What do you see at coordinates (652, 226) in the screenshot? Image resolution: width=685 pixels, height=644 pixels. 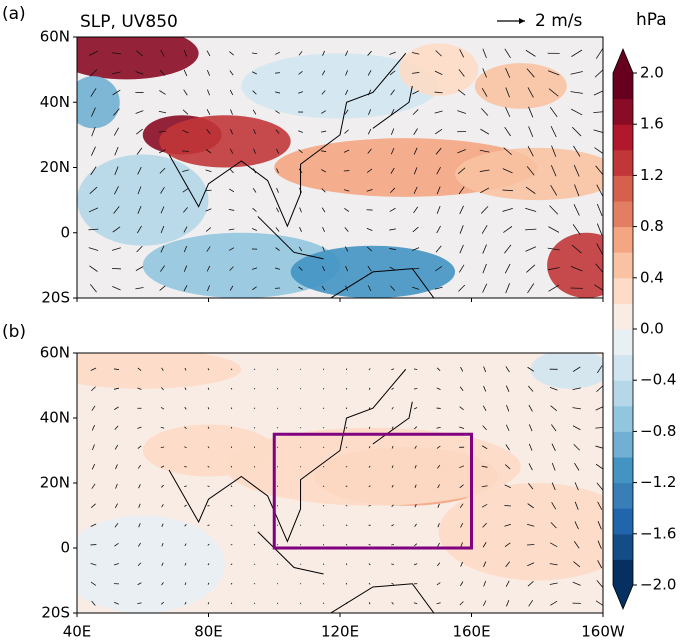 I see `colorbar-tick-label: 0.8` at bounding box center [652, 226].